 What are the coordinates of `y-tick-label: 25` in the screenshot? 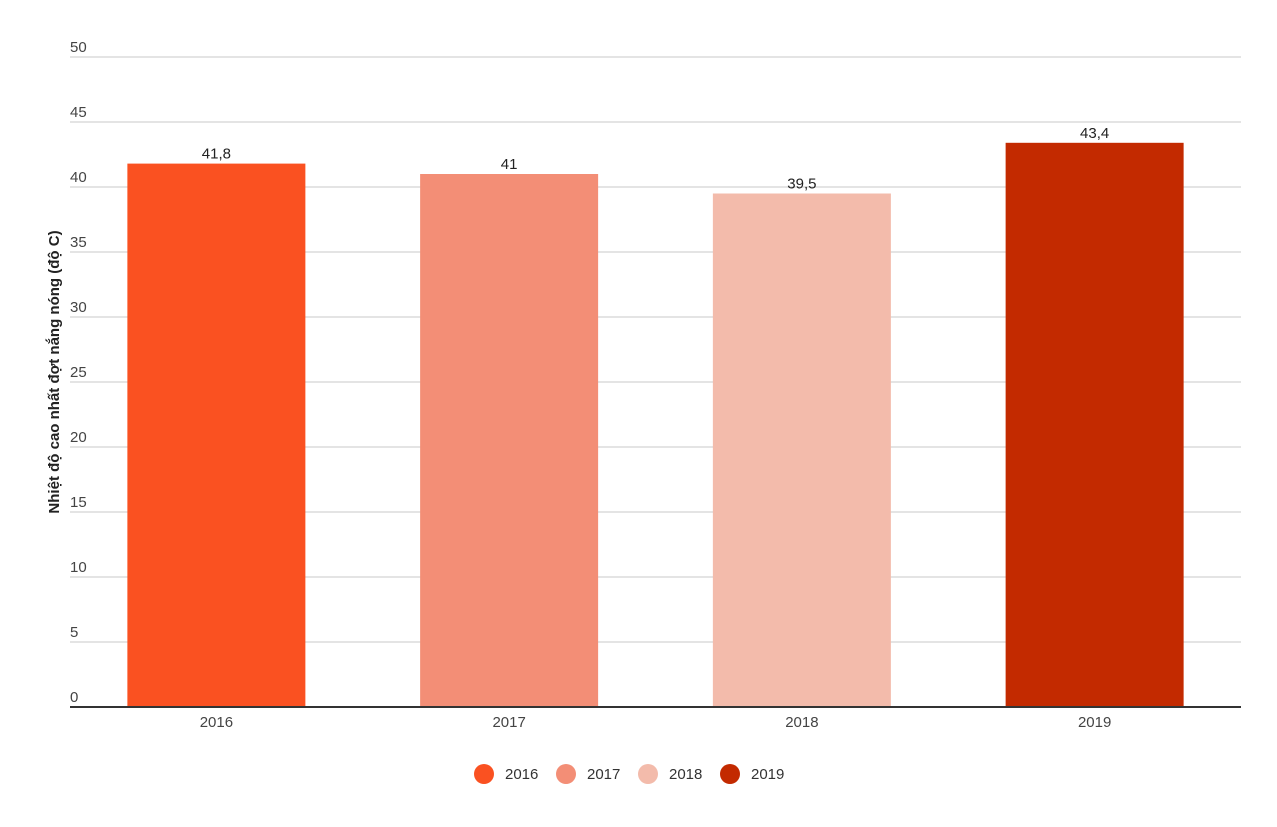 It's located at (78, 372).